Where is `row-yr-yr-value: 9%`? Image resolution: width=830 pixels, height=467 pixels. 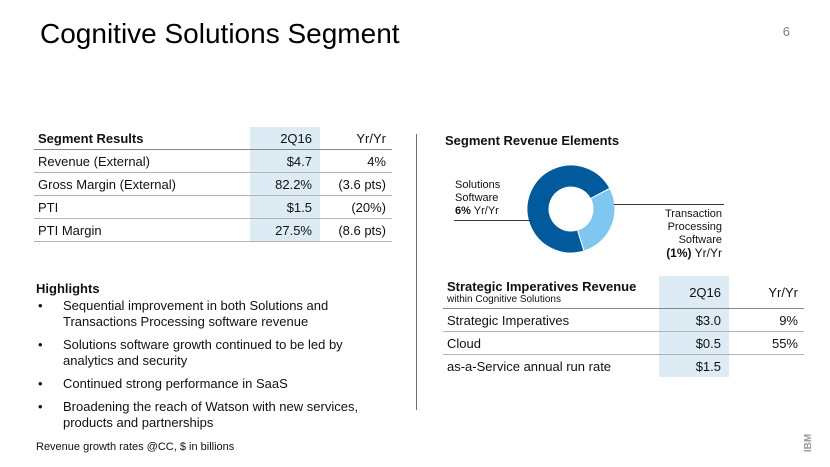
row-yr-yr-value: 9% is located at coordinates (766, 320).